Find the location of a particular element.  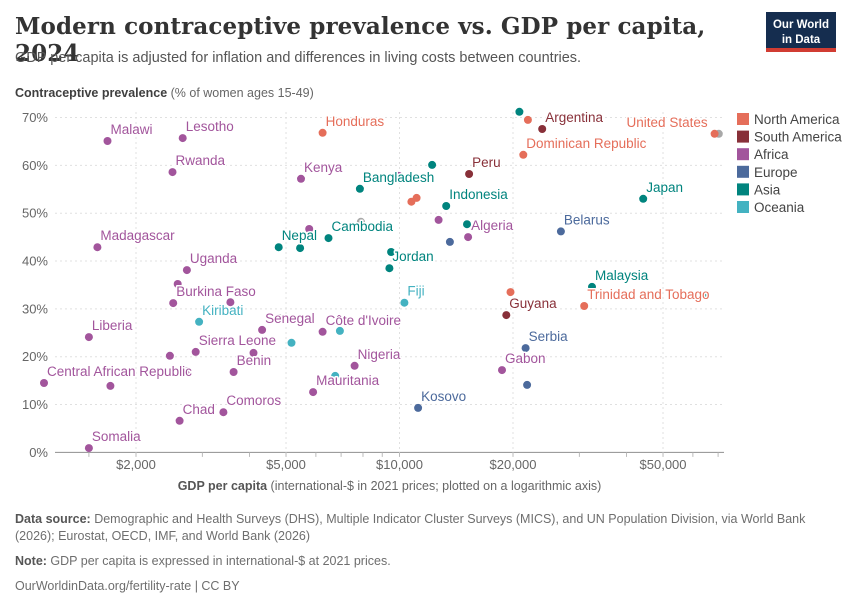

country-label: Argentina is located at coordinates (574, 117).